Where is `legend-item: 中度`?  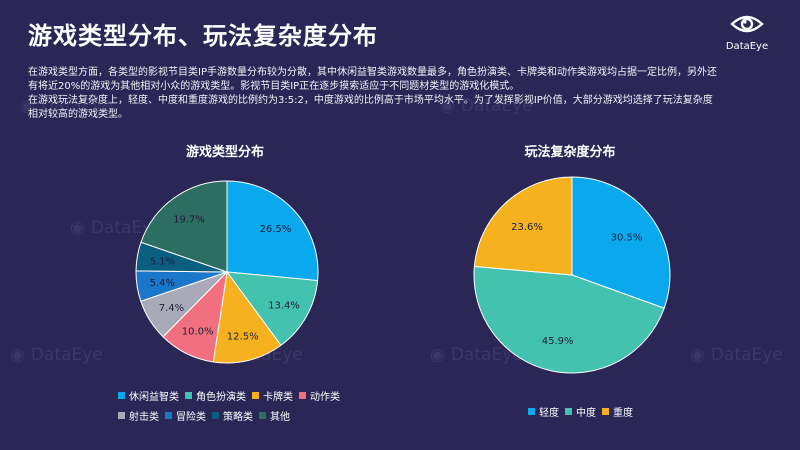
legend-item: 中度 is located at coordinates (580, 411).